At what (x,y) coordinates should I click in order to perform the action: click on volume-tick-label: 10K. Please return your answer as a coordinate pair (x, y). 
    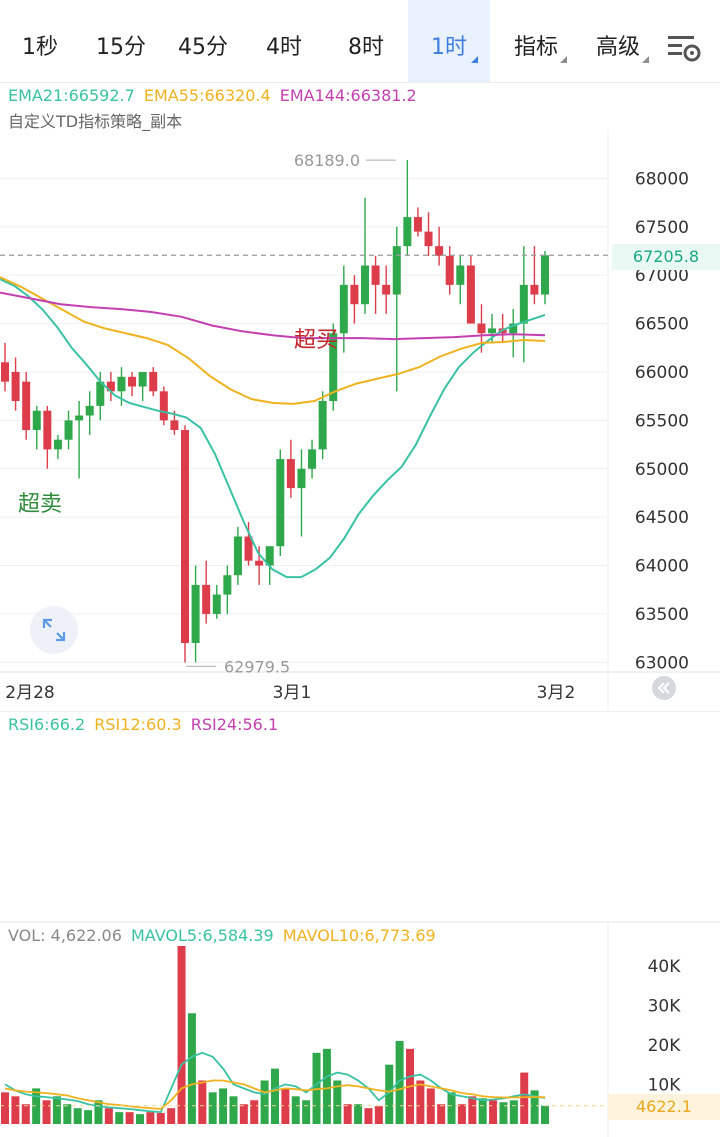
    Looking at the image, I should click on (665, 1085).